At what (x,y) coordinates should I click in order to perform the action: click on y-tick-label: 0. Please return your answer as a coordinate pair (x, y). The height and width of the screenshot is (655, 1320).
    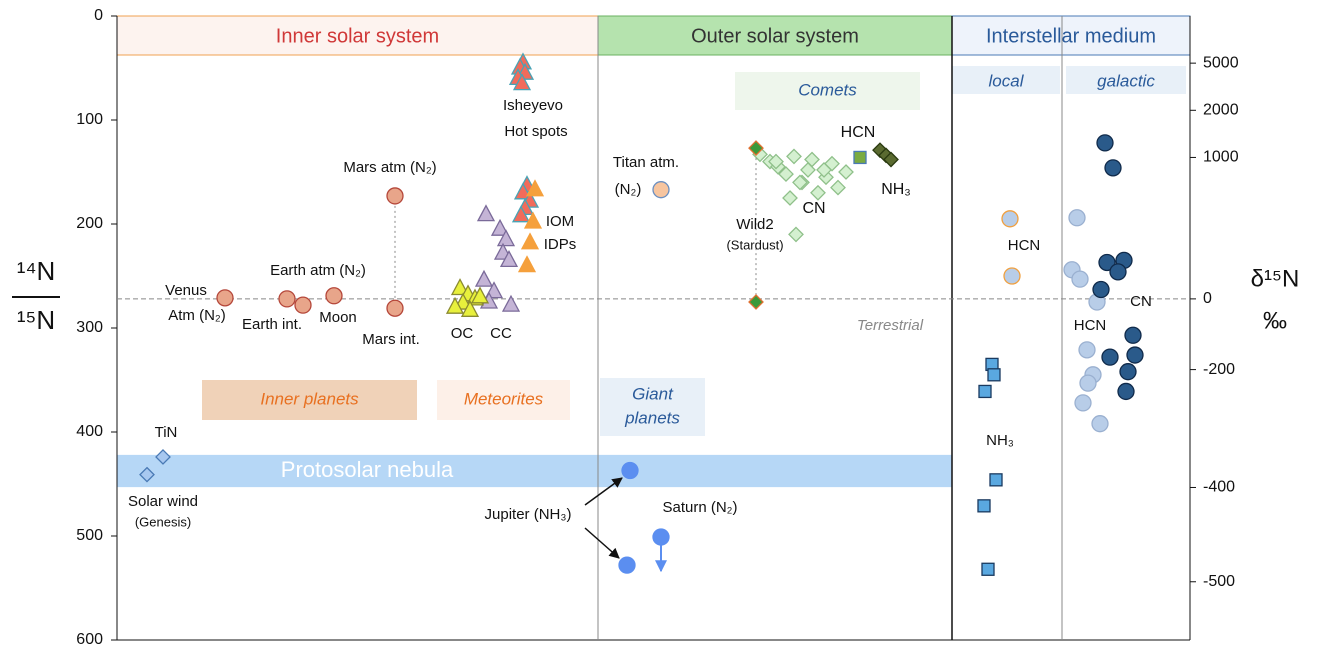
    Looking at the image, I should click on (98, 15).